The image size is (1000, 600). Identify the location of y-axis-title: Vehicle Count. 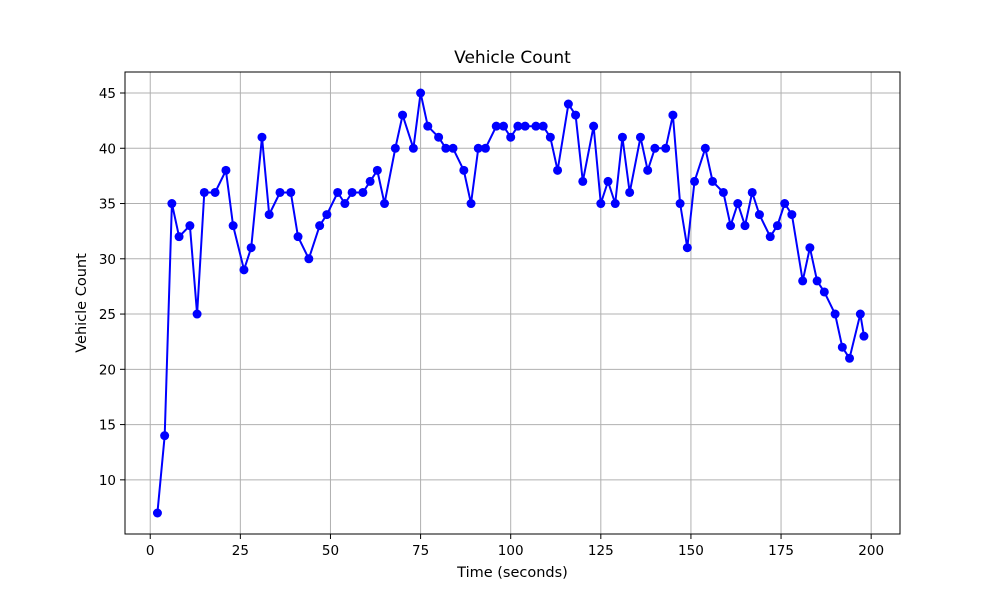
(82, 303).